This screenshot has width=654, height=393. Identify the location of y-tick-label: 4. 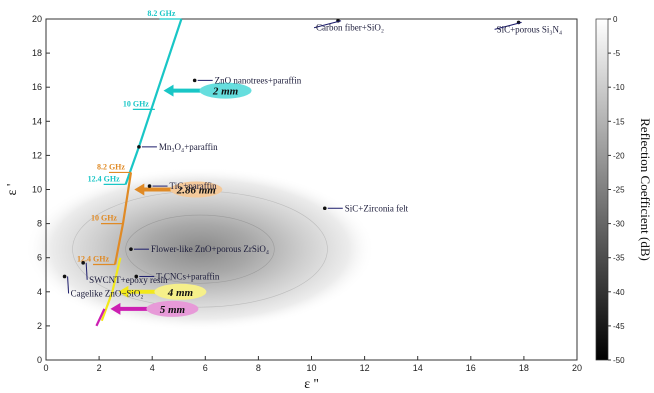
(39, 292).